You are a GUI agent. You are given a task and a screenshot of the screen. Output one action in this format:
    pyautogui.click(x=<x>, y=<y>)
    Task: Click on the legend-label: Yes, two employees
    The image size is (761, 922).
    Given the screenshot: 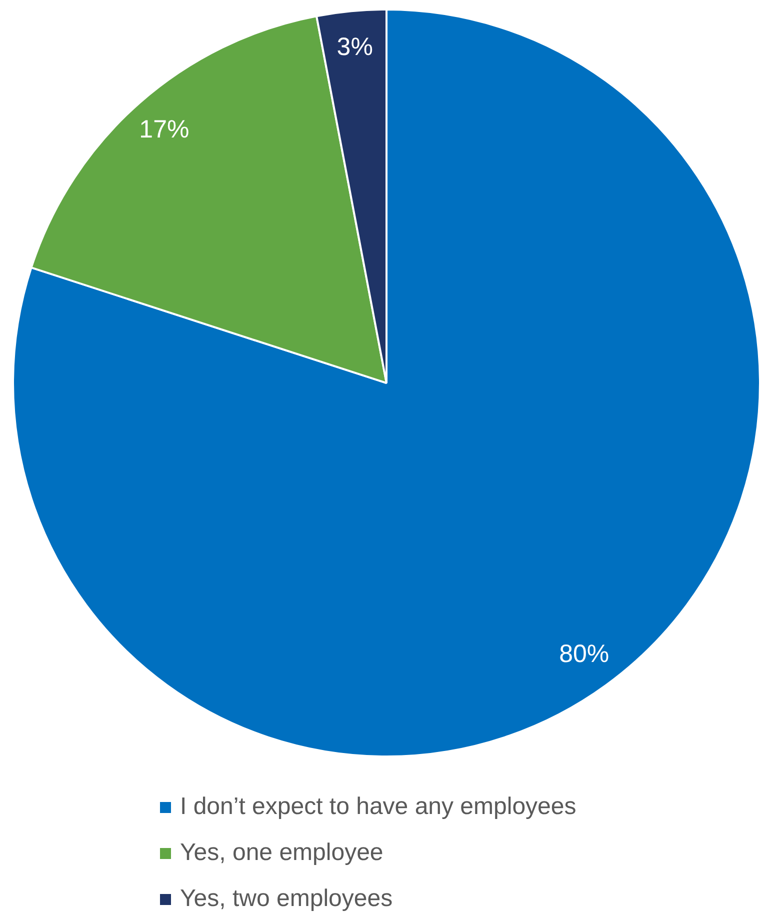 What is the action you would take?
    pyautogui.click(x=286, y=899)
    